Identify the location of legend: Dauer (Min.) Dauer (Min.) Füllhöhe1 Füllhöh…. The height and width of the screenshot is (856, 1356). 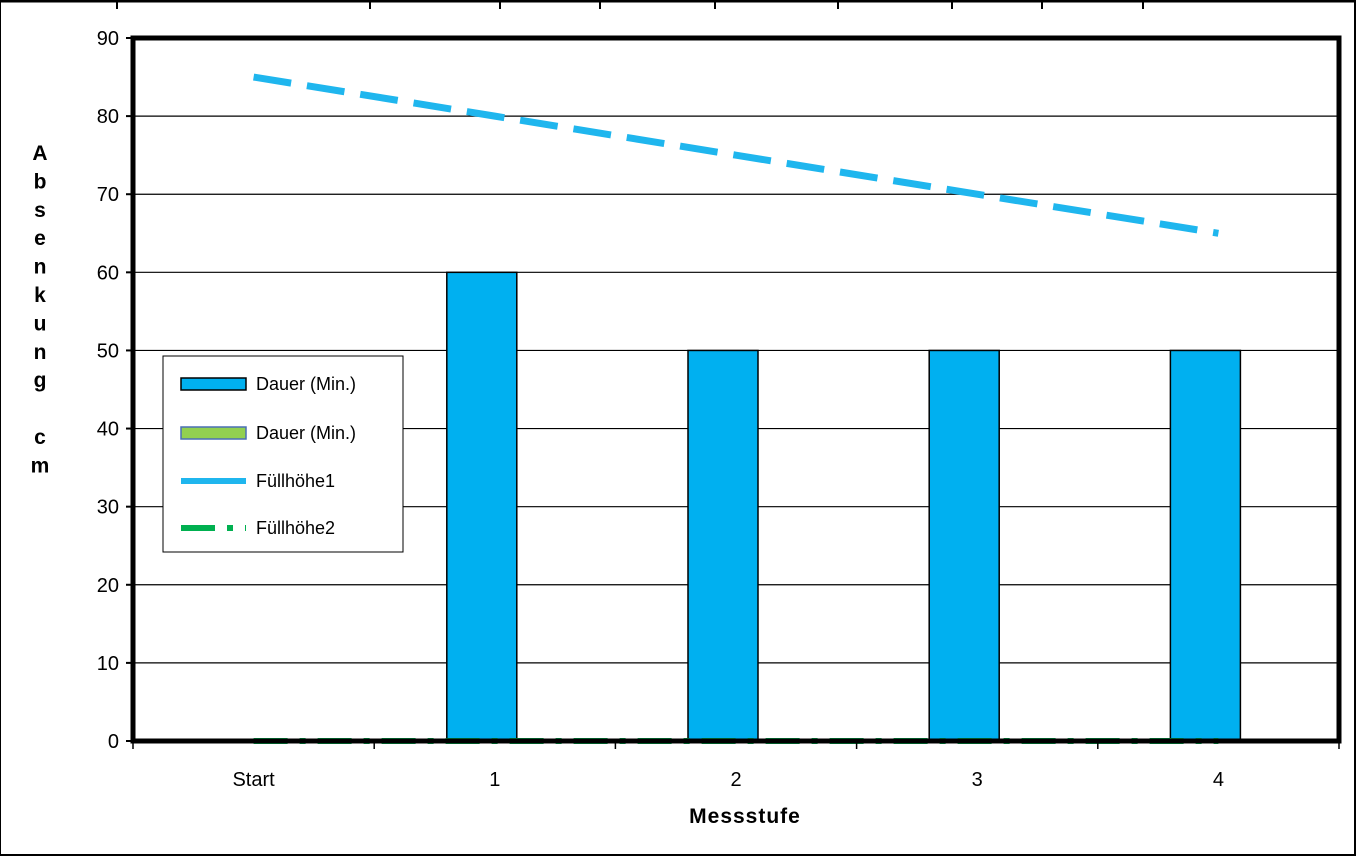
(283, 454).